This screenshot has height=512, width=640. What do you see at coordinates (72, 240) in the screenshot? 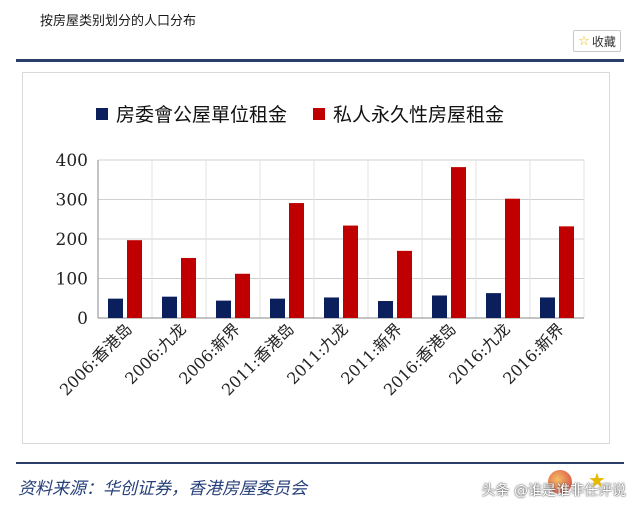
I see `y-tick-label: 200` at bounding box center [72, 240].